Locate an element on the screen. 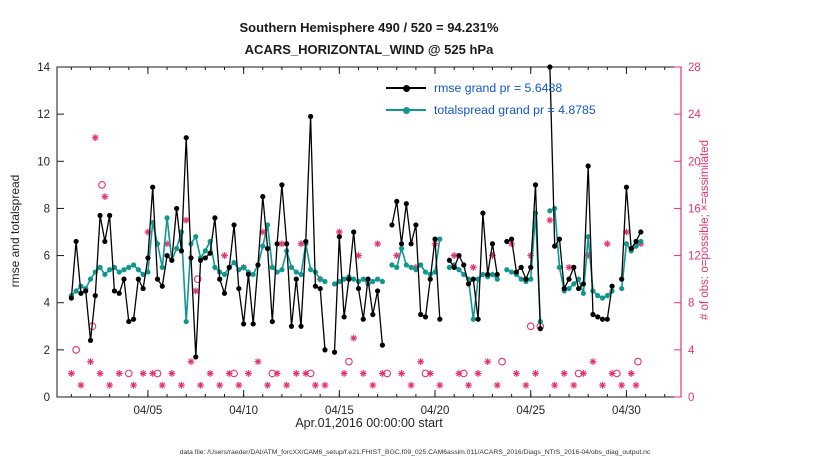 This screenshot has width=830, height=470. legend-item-rmse: rmse grand pr = 5.6488 is located at coordinates (491, 87).